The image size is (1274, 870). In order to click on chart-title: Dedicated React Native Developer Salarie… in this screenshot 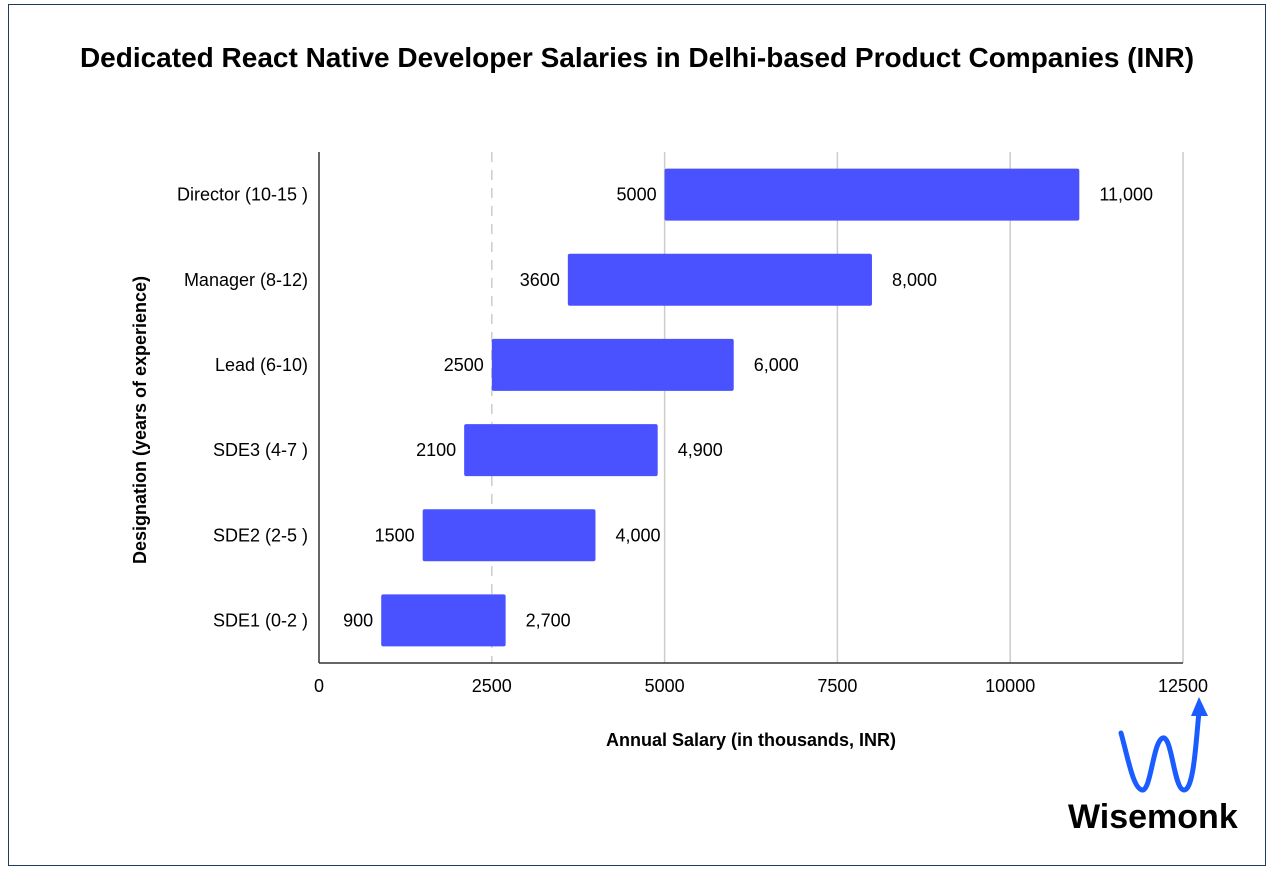, I will do `click(637, 57)`.